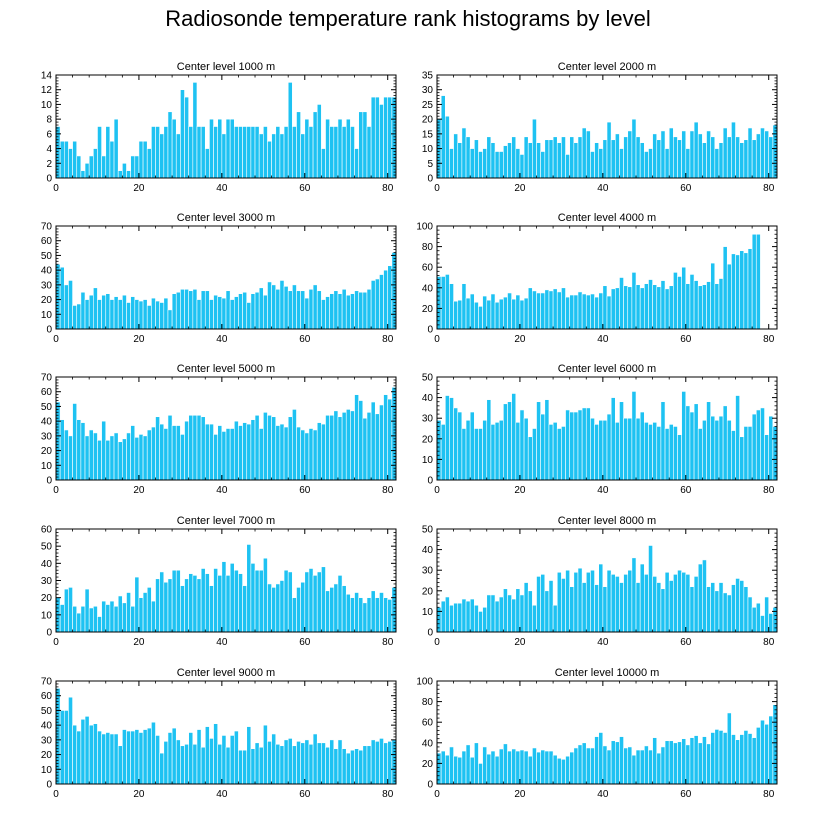  I want to click on y-tick-label: 100, so click(424, 682).